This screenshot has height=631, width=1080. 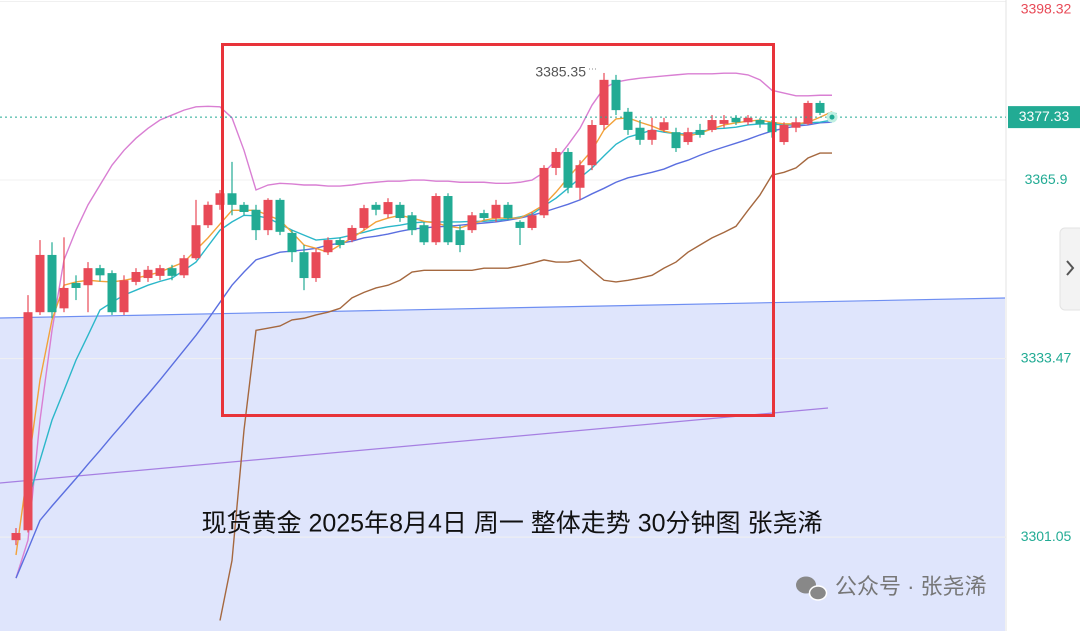 I want to click on watermark: 公众号 · 张尧浠, so click(x=911, y=586).